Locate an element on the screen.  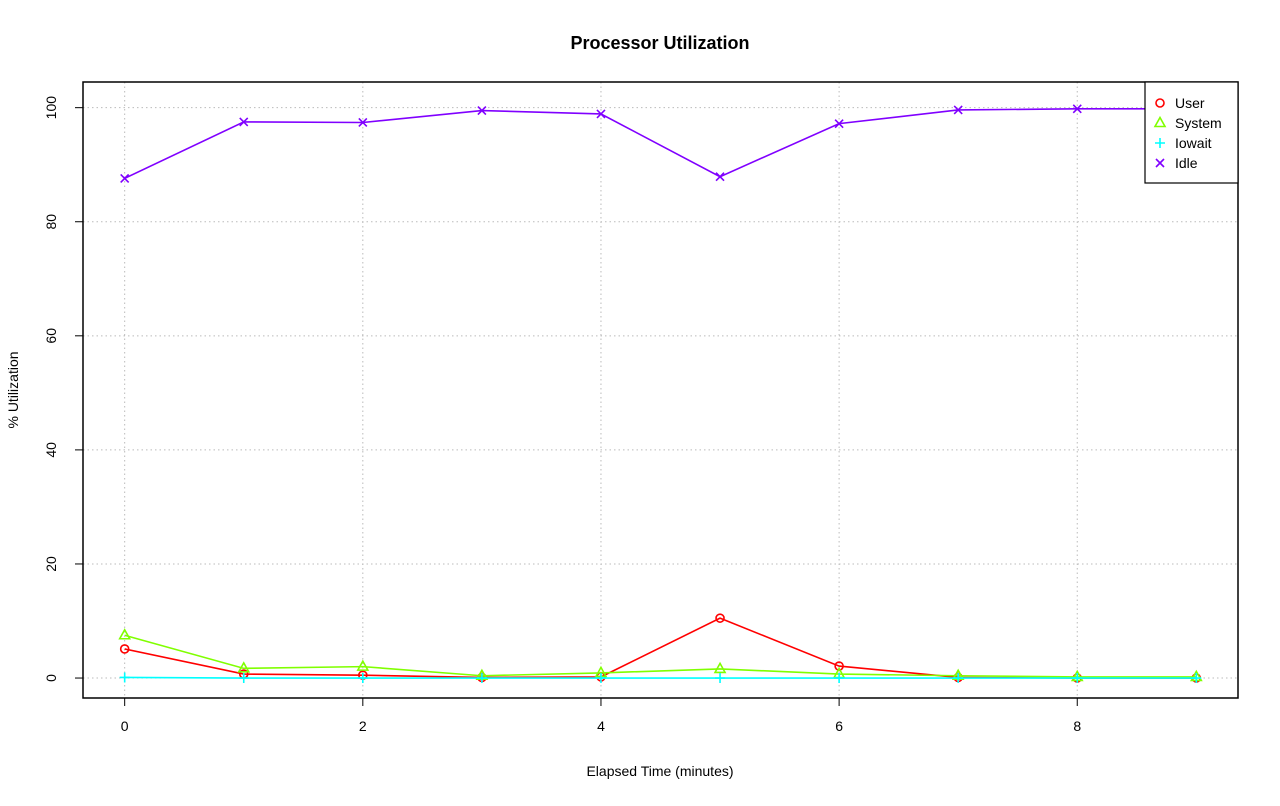
y-tick-label: 20 is located at coordinates (51, 564).